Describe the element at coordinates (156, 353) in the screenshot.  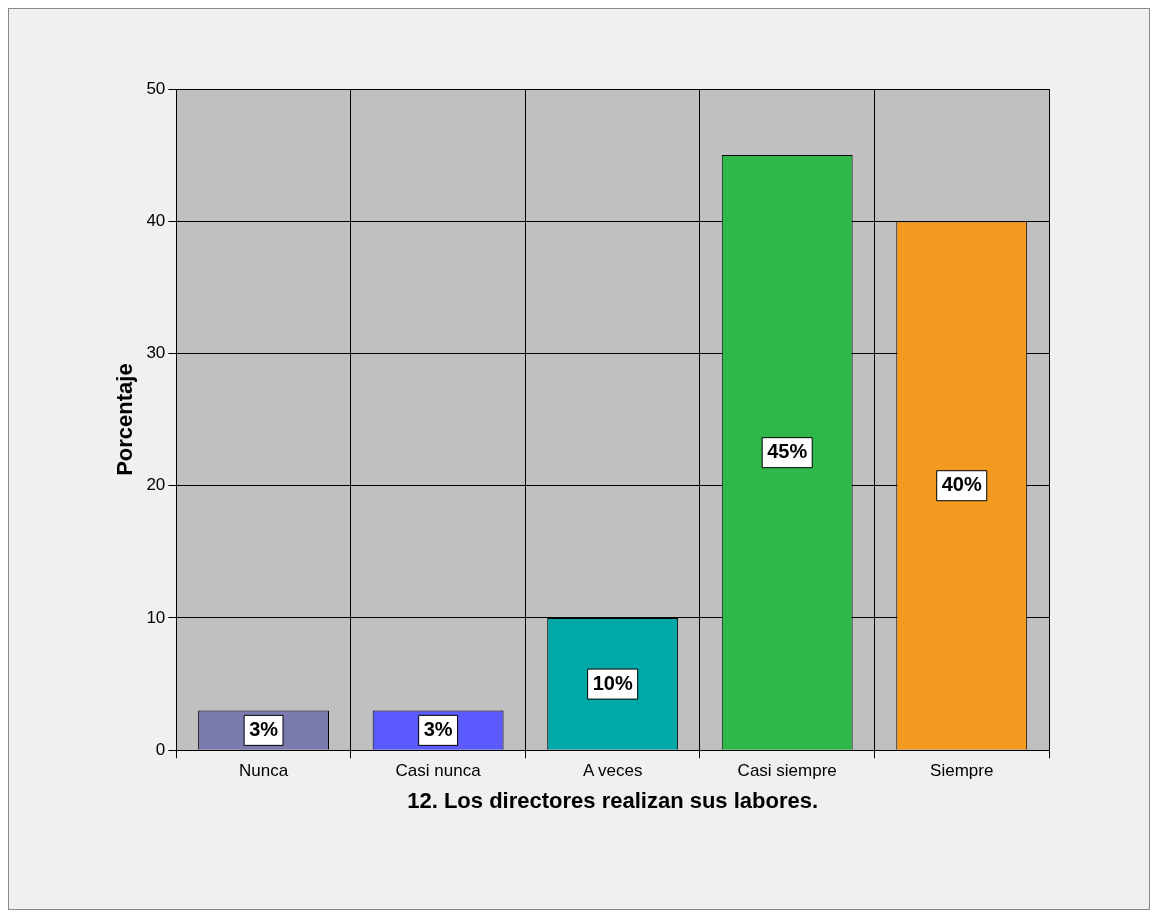
I see `y-tick-label: 30` at that location.